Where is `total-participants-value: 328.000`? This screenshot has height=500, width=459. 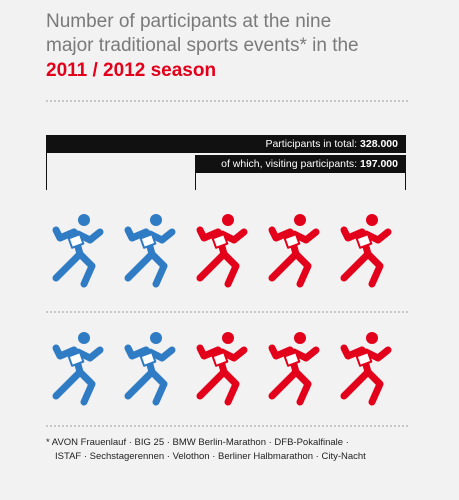 total-participants-value: 328.000 is located at coordinates (379, 144).